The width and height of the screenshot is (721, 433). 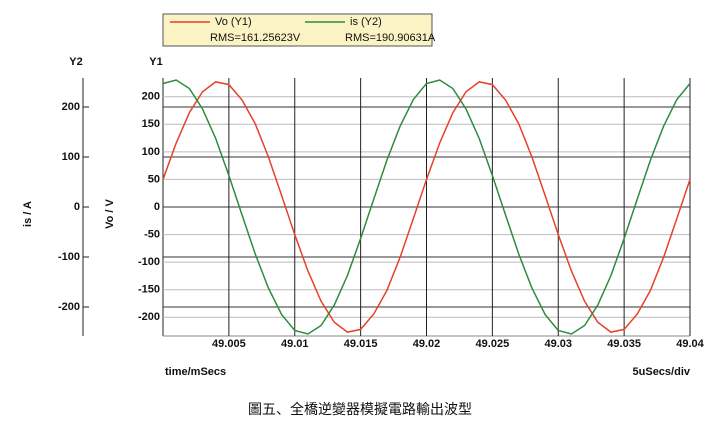 I want to click on y-tick-label: 150, so click(x=151, y=124).